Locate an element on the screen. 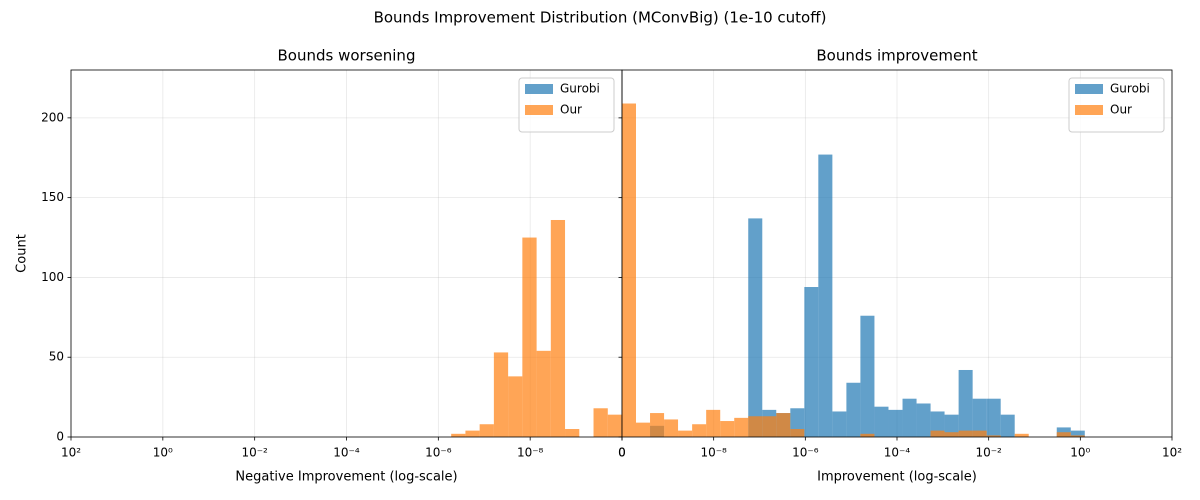 The image size is (1200, 500). y-tick-label: 100 is located at coordinates (52, 277).